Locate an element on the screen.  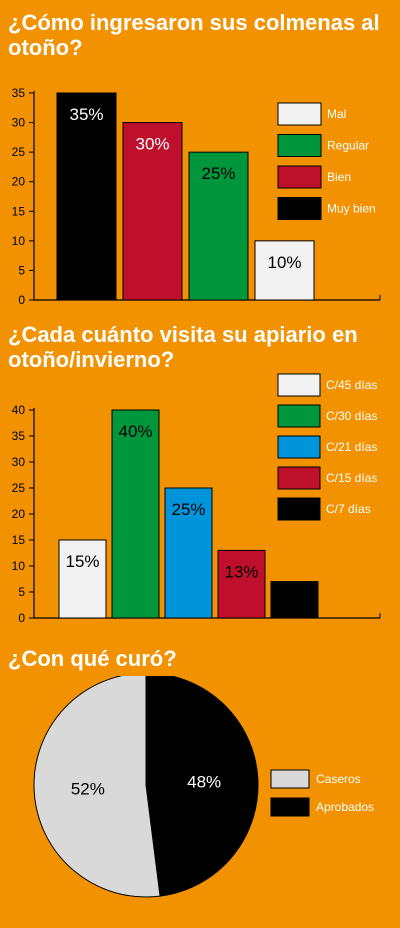
legend-label: Muy bien is located at coordinates (351, 209).